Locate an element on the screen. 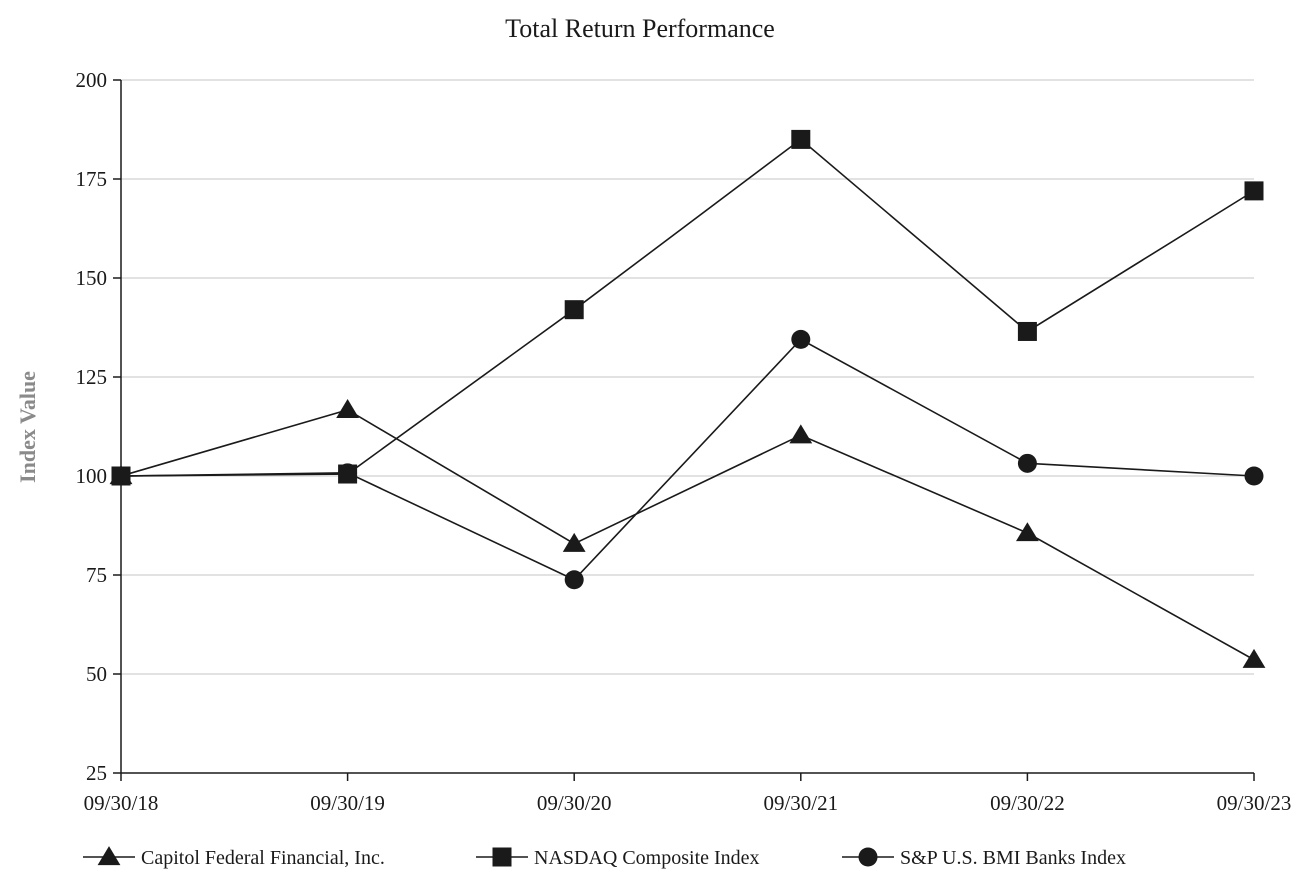 Image resolution: width=1299 pixels, height=880 pixels. y-tick-label: 50 is located at coordinates (96, 674).